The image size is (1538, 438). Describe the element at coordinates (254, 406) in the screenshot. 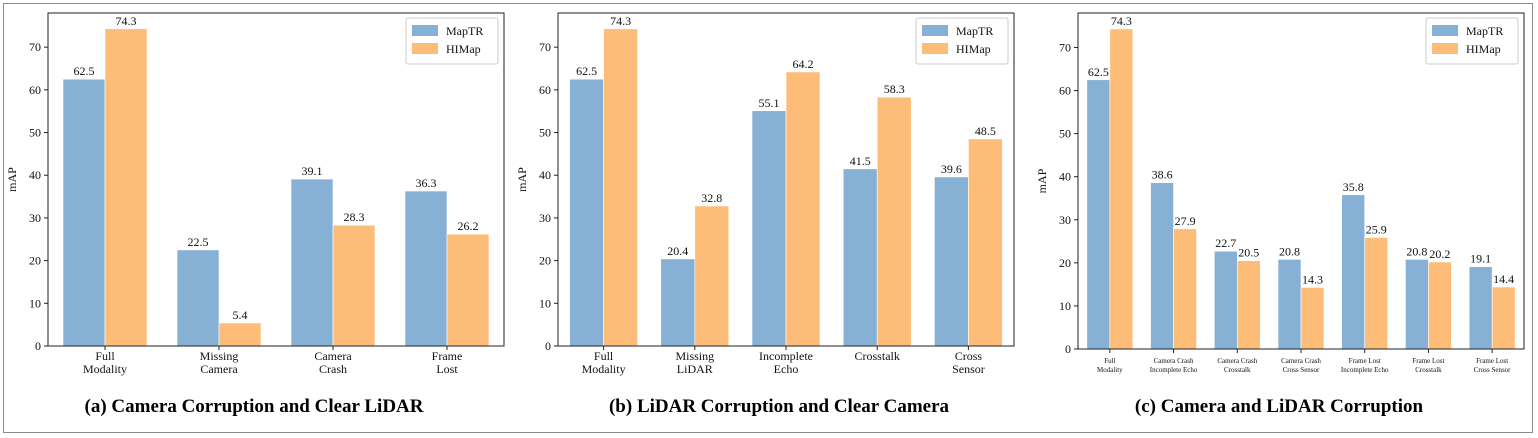

I see `caption-a: (a) Camera Corruption and Clear LiDAR` at that location.